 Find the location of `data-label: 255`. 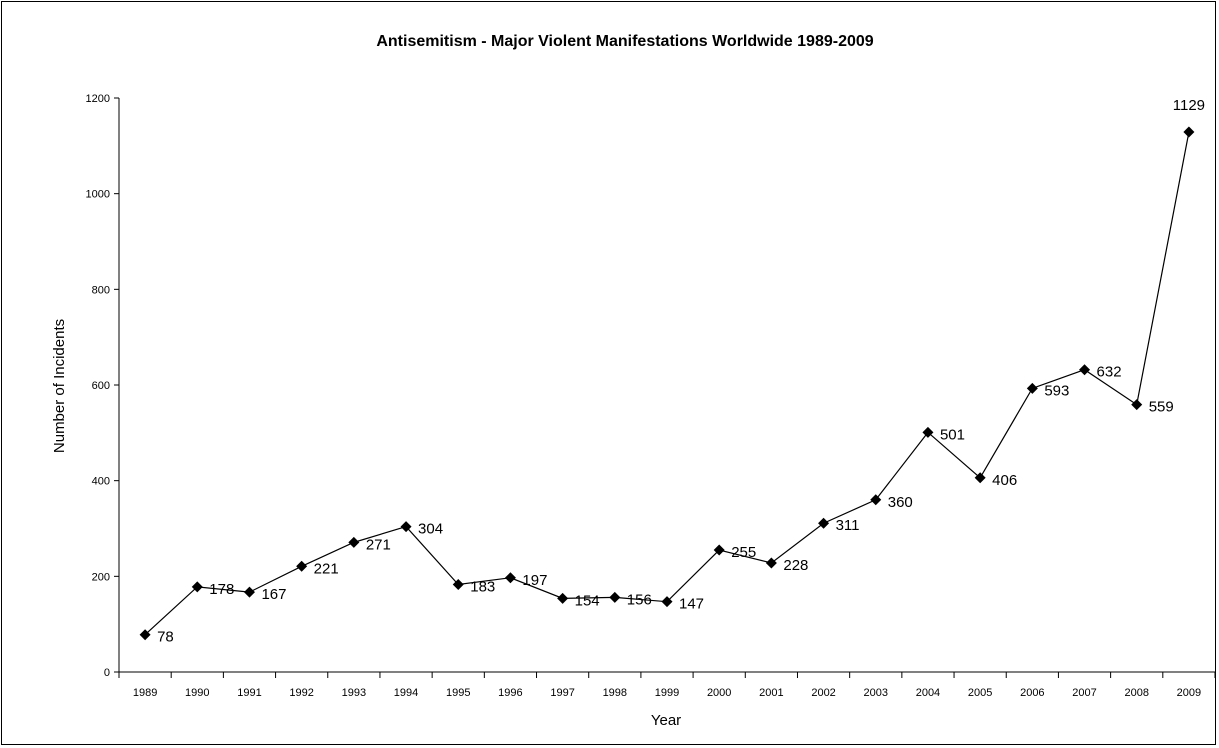

data-label: 255 is located at coordinates (743, 552).